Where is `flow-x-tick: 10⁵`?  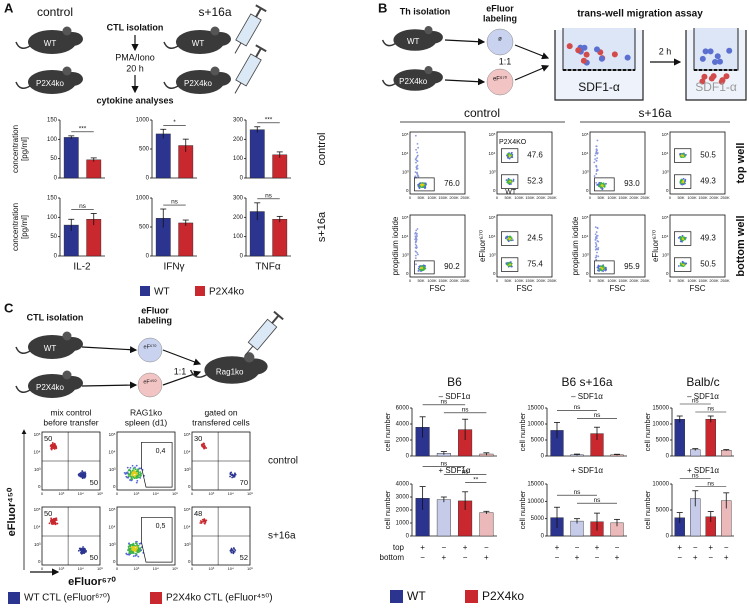
flow-x-tick: 10⁵ is located at coordinates (175, 568).